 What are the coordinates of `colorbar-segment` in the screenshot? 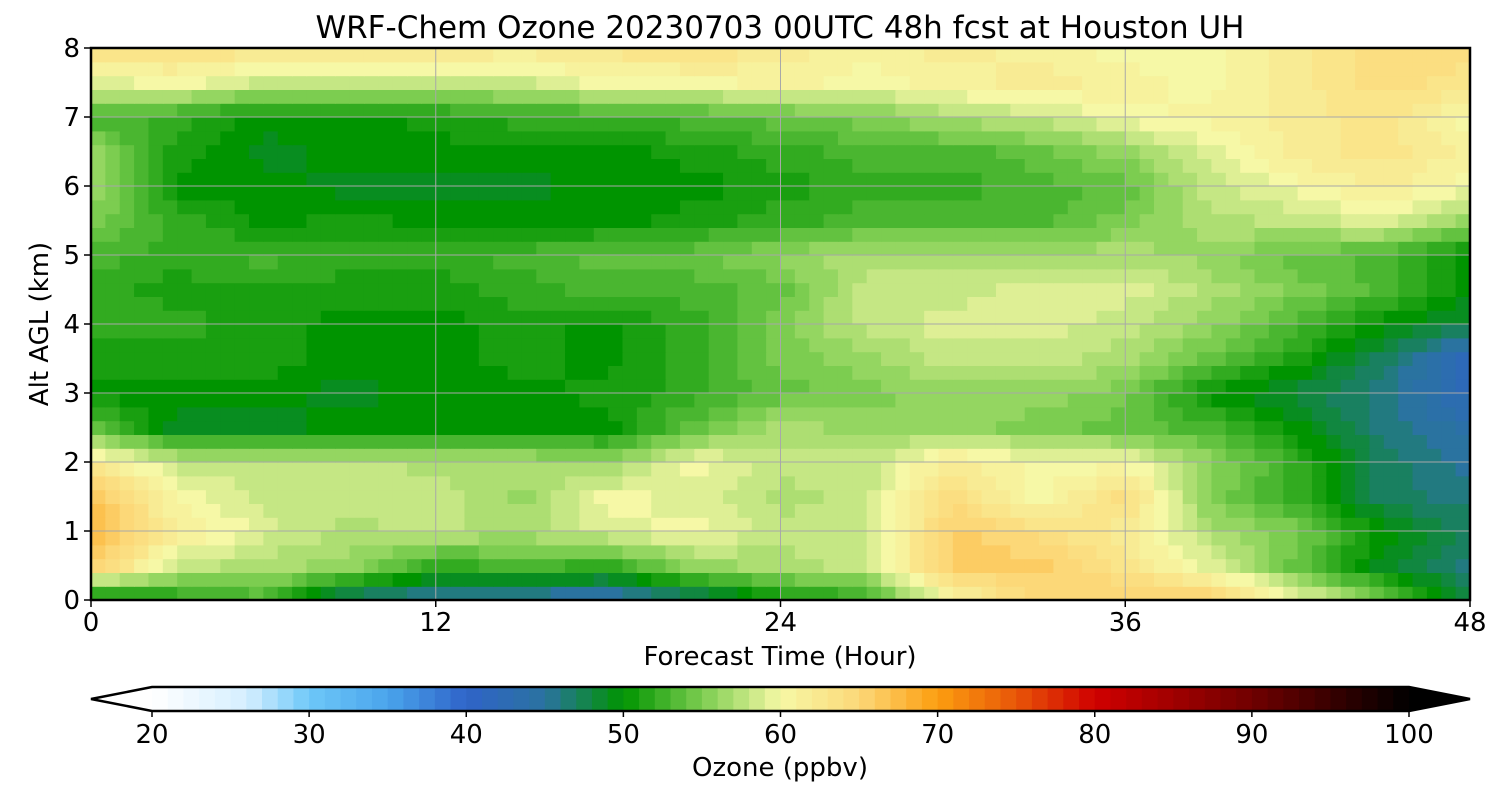 It's located at (1118, 699).